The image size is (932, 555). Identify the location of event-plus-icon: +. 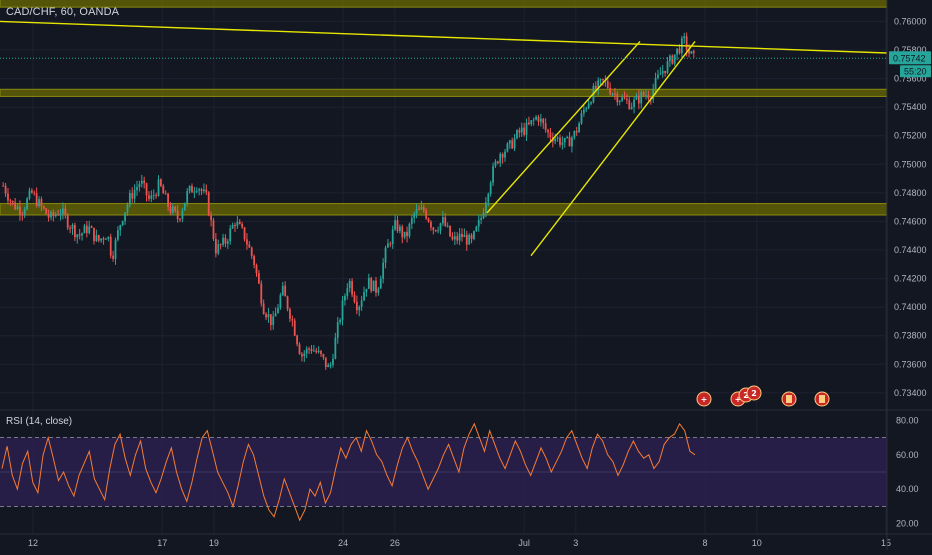
(704, 399).